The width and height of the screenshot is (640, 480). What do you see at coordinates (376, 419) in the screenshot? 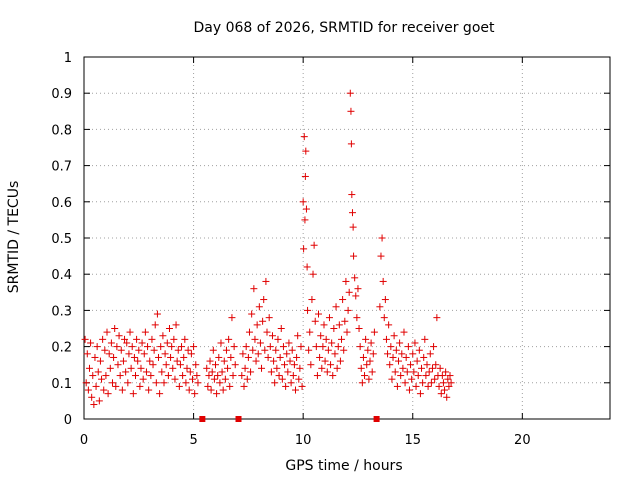
I see `gap-marker` at bounding box center [376, 419].